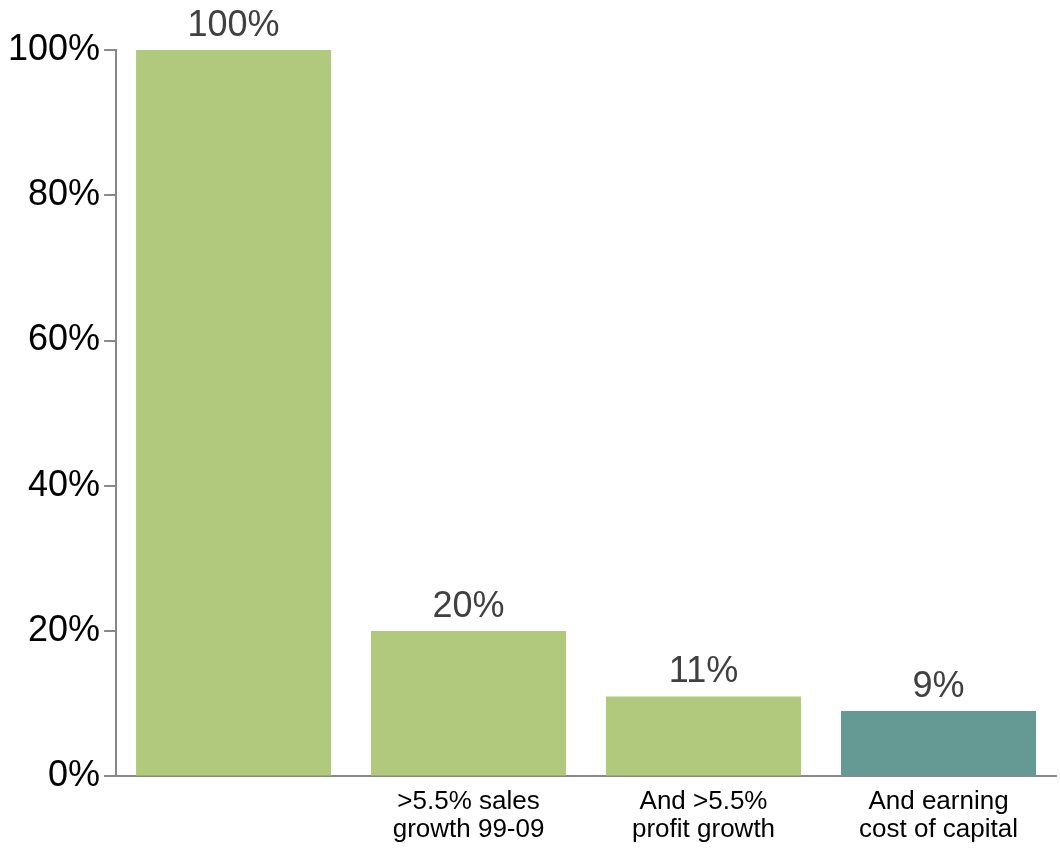 The height and width of the screenshot is (855, 1060). Describe the element at coordinates (64, 483) in the screenshot. I see `y-tick-label: 40%` at that location.